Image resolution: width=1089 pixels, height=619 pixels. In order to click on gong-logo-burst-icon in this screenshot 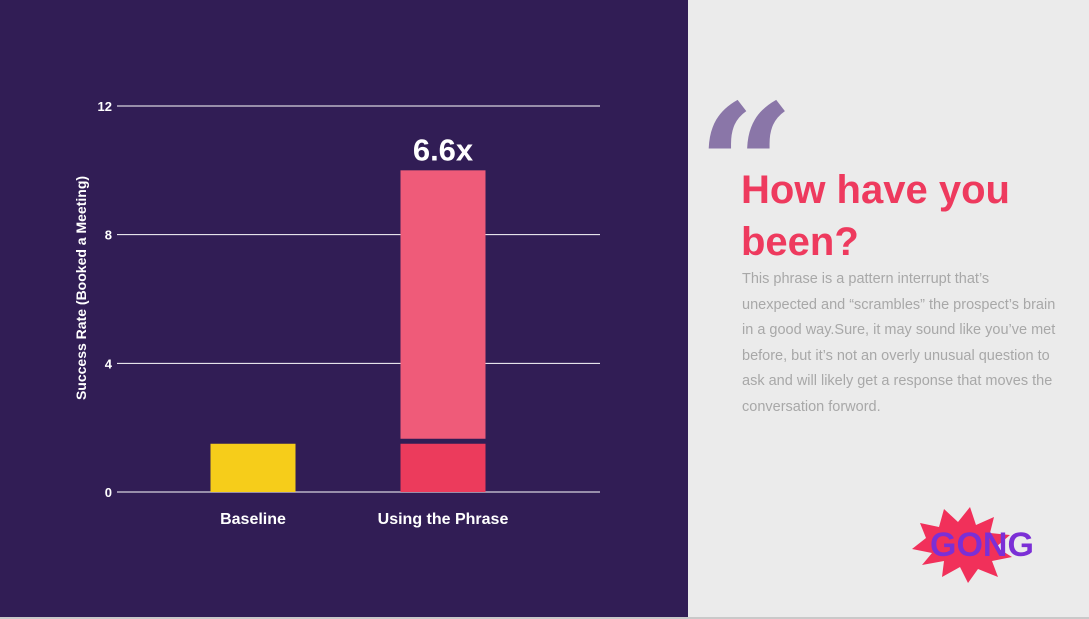, I will do `click(962, 545)`.